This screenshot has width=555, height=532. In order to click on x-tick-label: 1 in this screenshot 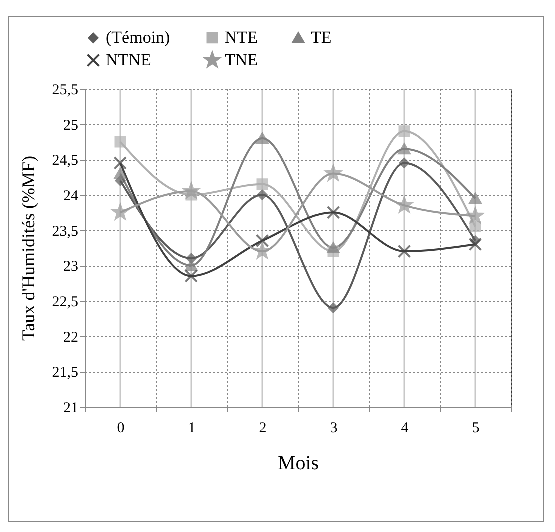, I will do `click(192, 428)`.